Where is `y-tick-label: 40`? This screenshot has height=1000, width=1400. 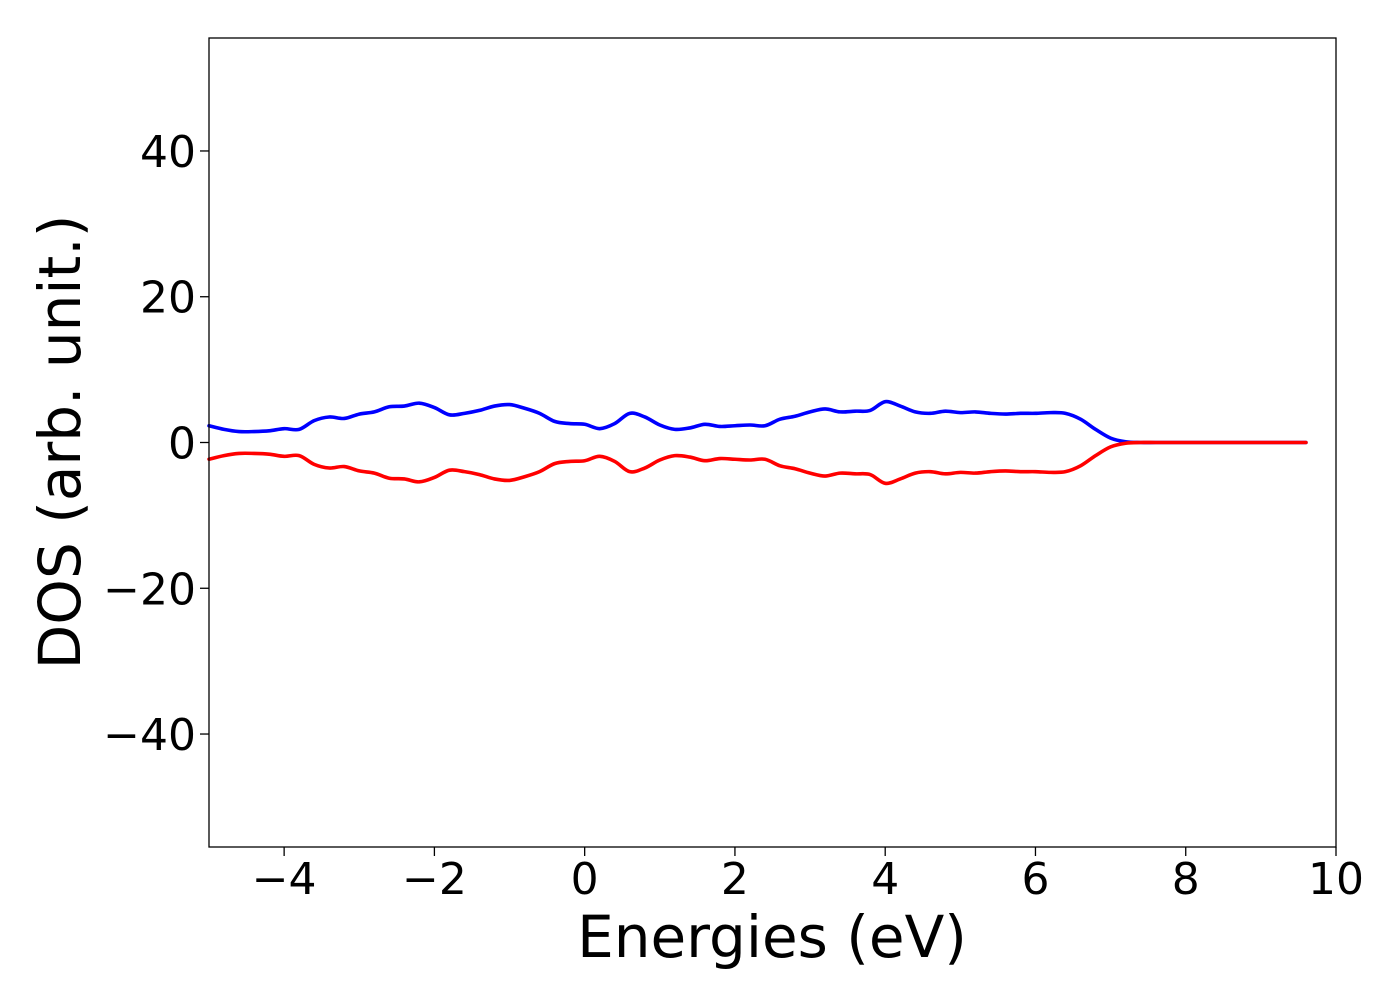
y-tick-label: 40 is located at coordinates (168, 152).